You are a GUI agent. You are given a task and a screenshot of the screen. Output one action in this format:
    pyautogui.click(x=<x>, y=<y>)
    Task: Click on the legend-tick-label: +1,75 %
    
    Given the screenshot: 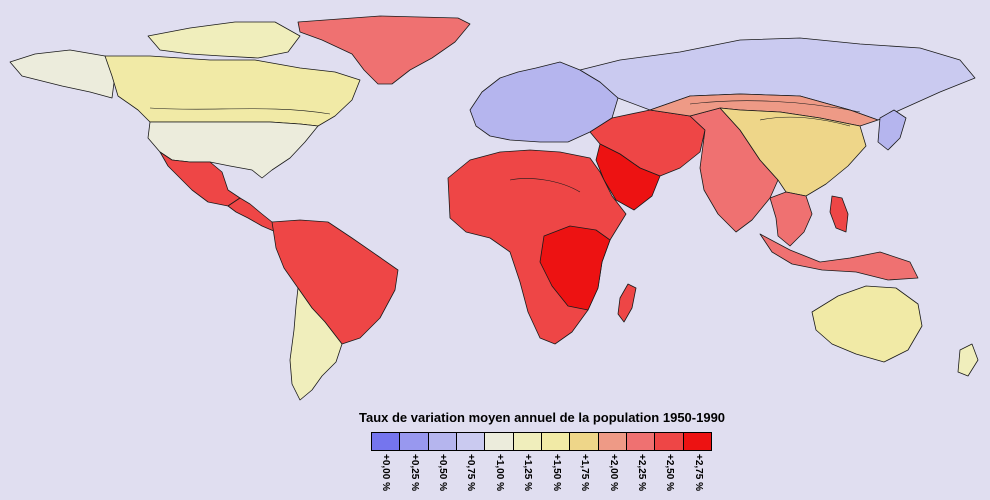 What is the action you would take?
    pyautogui.click(x=585, y=472)
    